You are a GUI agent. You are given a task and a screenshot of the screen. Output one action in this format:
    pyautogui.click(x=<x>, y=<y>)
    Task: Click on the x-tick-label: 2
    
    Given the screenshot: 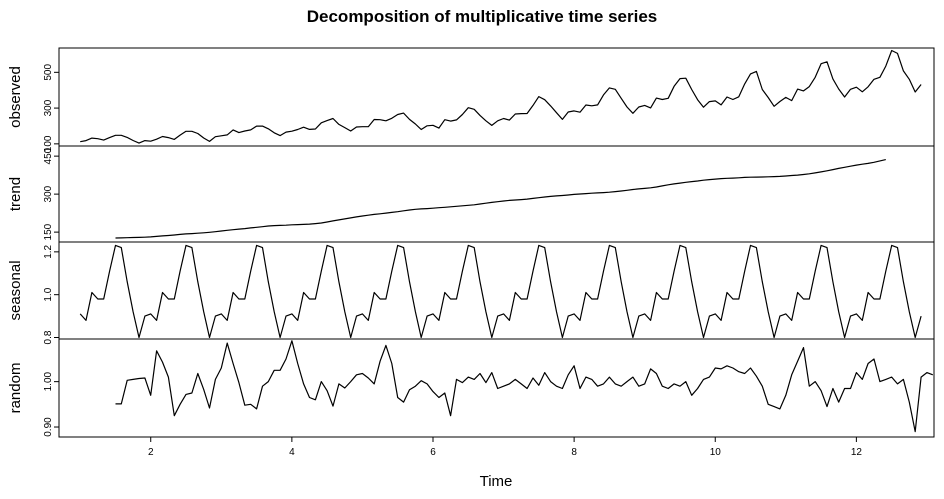 What is the action you would take?
    pyautogui.click(x=151, y=452)
    